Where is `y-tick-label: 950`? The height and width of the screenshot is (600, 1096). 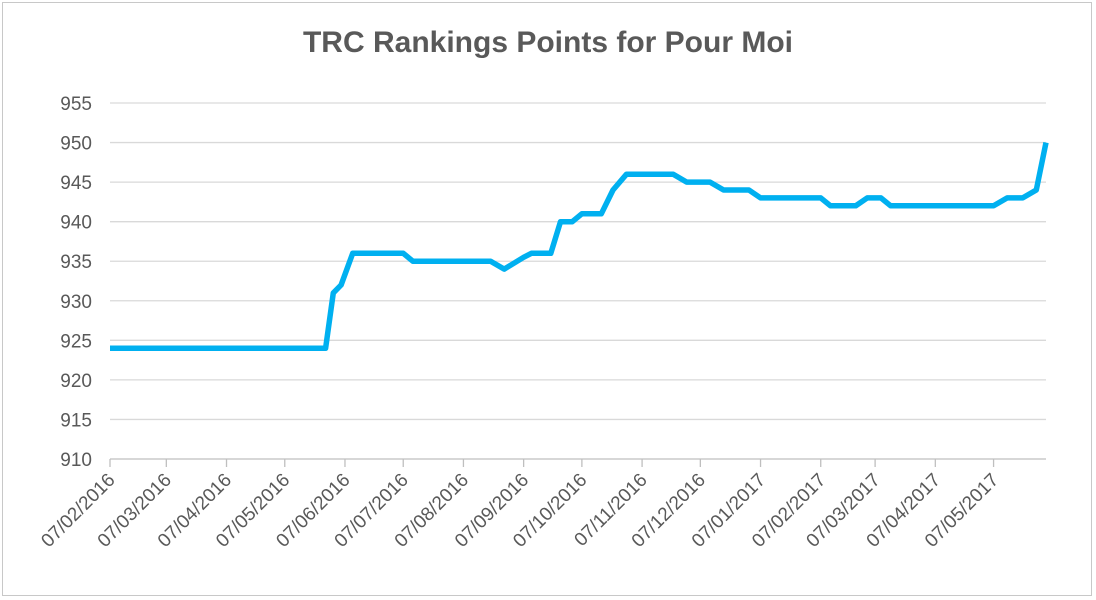 y-tick-label: 950 is located at coordinates (76, 144).